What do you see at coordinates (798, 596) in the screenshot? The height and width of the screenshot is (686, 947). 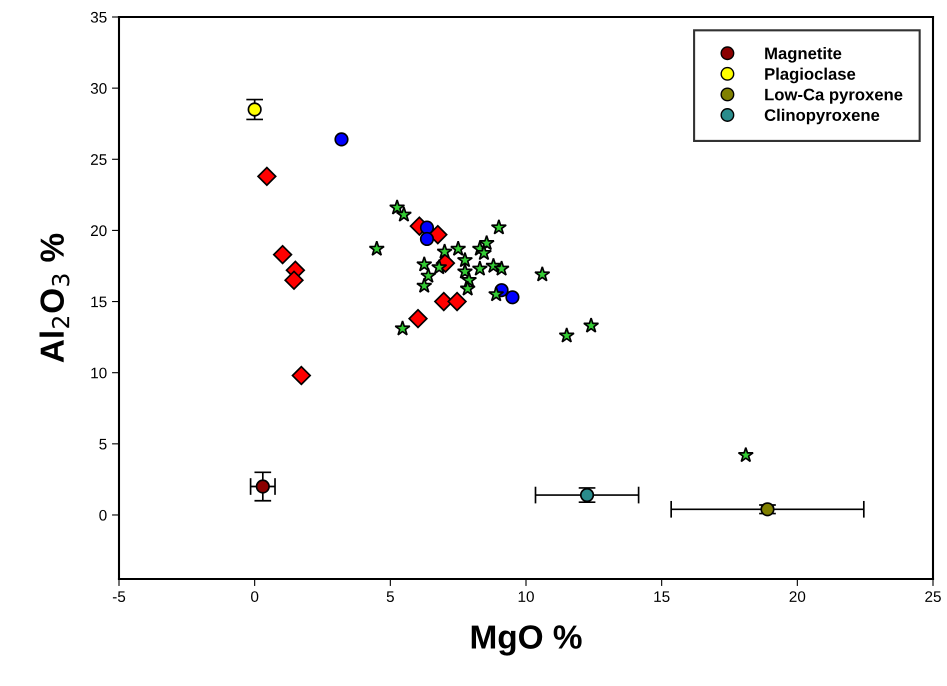 I see `x-tick-label: 20` at bounding box center [798, 596].